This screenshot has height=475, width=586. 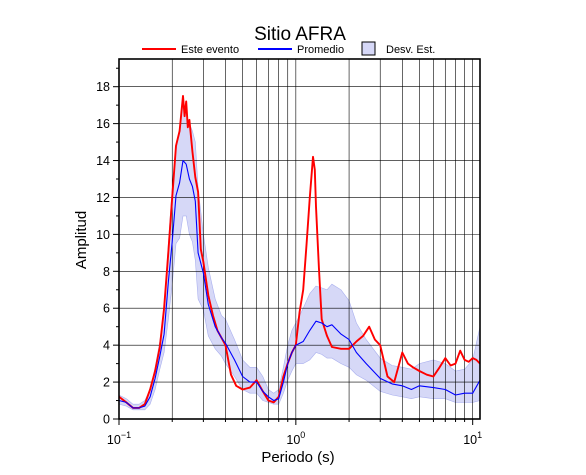 What do you see at coordinates (103, 235) in the screenshot?
I see `y-tick-label: 10` at bounding box center [103, 235].